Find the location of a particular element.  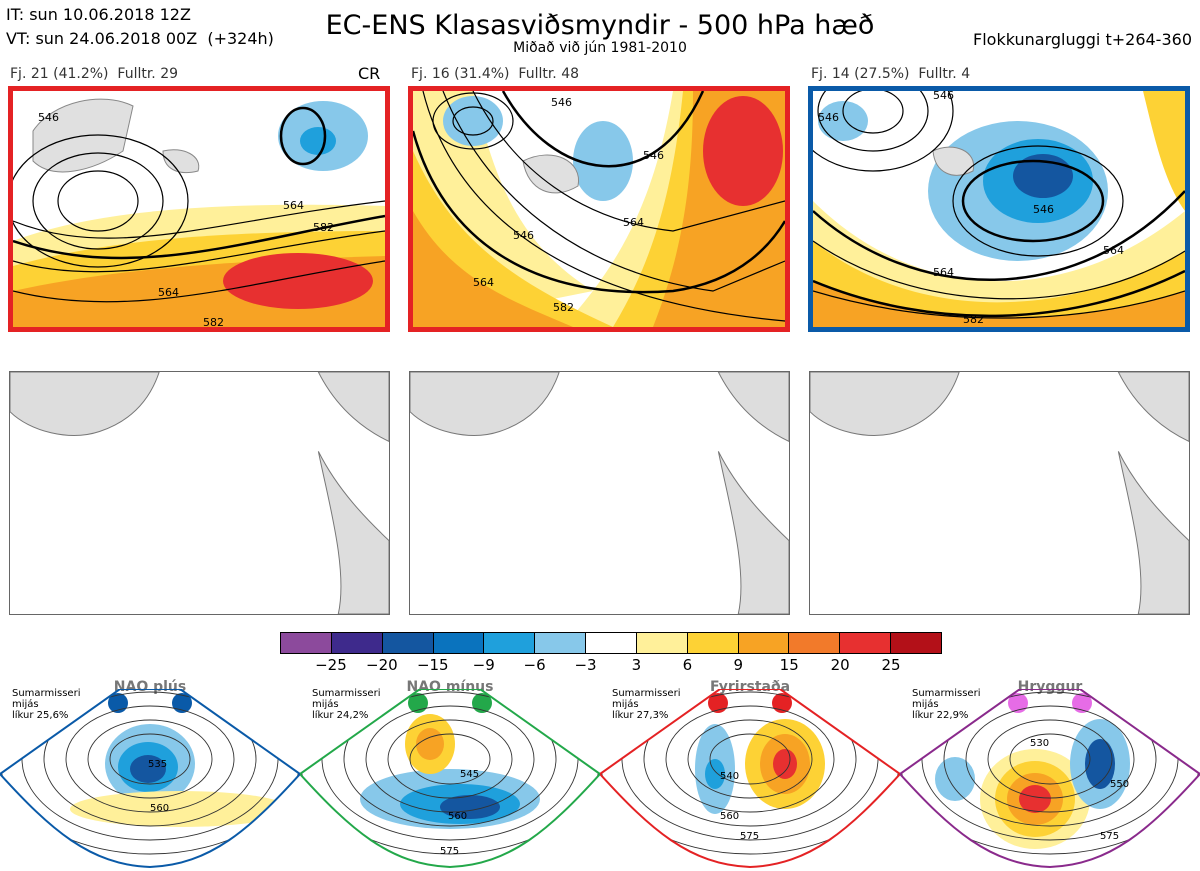

colorbar-tick-label: −20 is located at coordinates (382, 665).